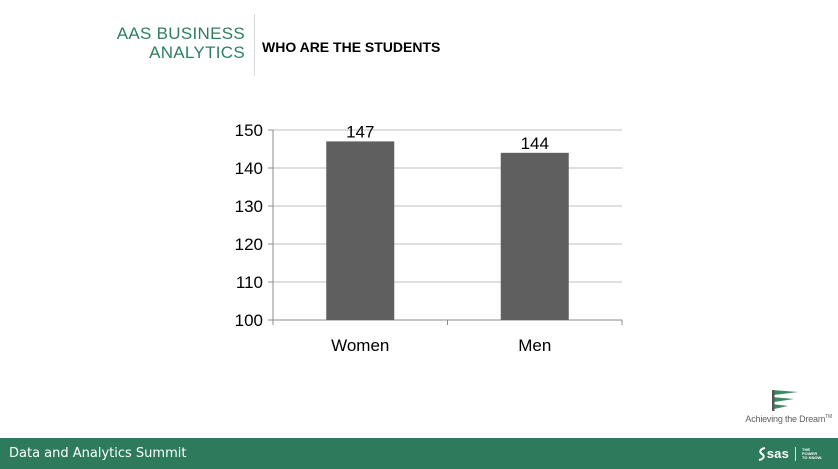  What do you see at coordinates (534, 345) in the screenshot?
I see `x-tick-label: Men` at bounding box center [534, 345].